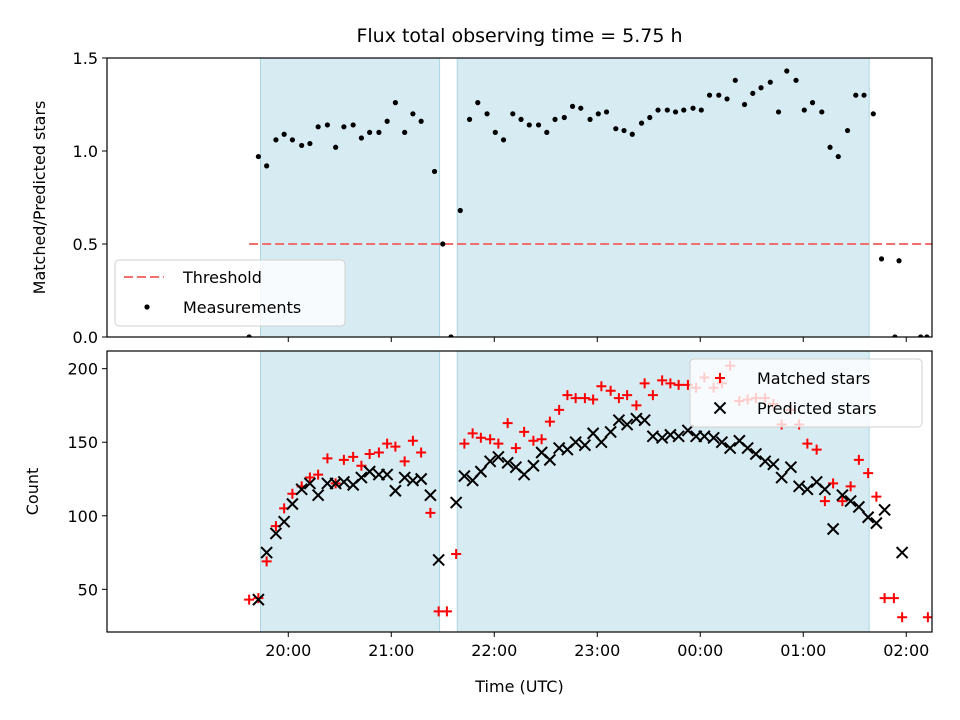  What do you see at coordinates (597, 650) in the screenshot?
I see `x-tick-label: 23:00` at bounding box center [597, 650].